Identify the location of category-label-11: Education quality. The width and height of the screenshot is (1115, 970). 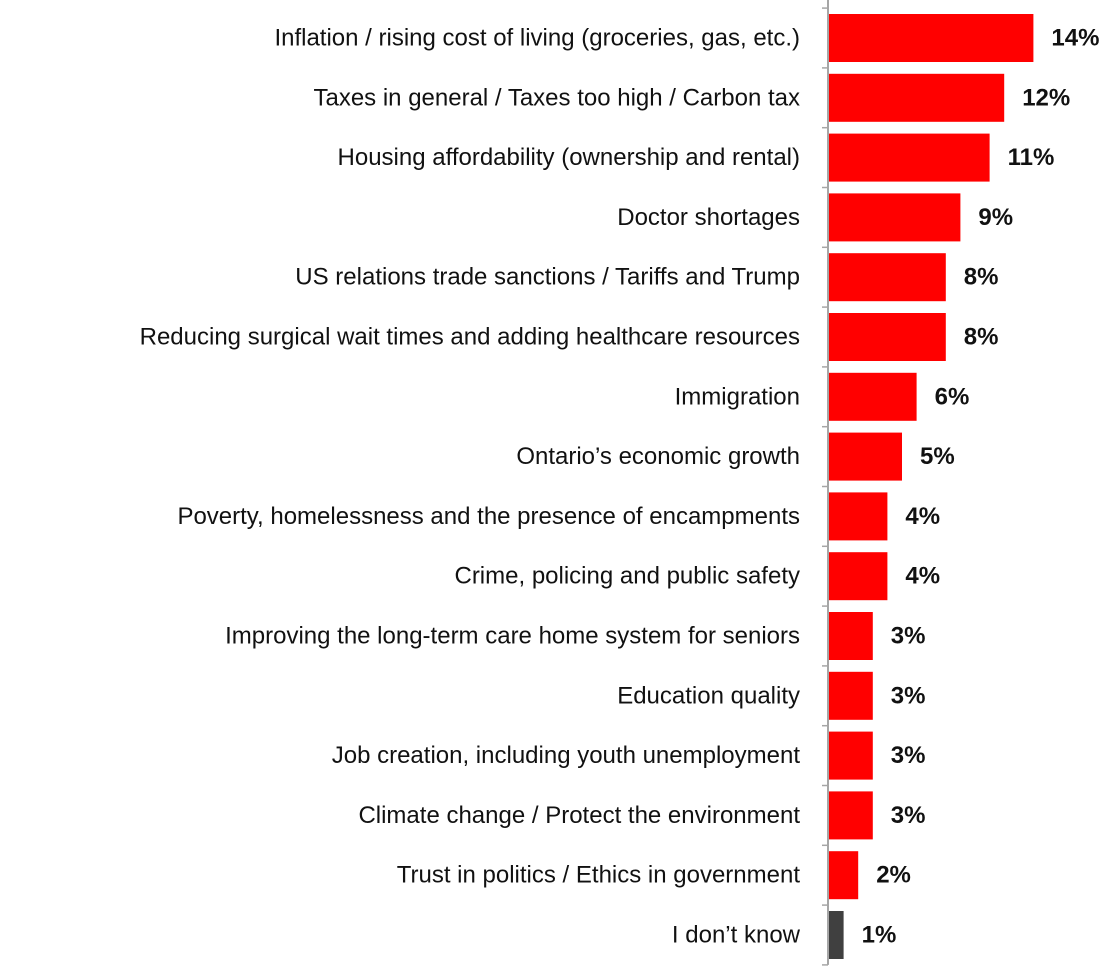
(708, 695).